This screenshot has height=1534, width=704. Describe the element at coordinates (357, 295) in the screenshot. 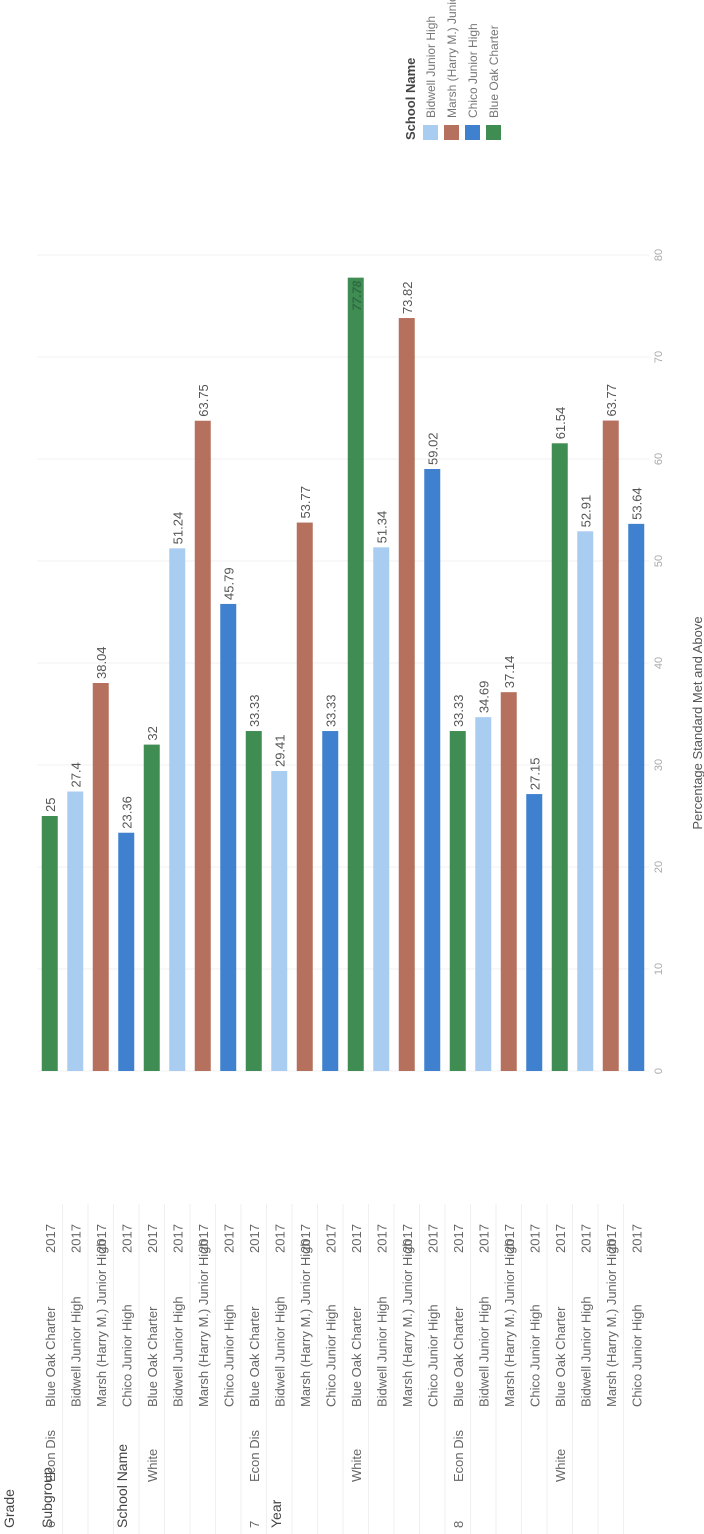

I see `bar-value-label: 77.78` at that location.